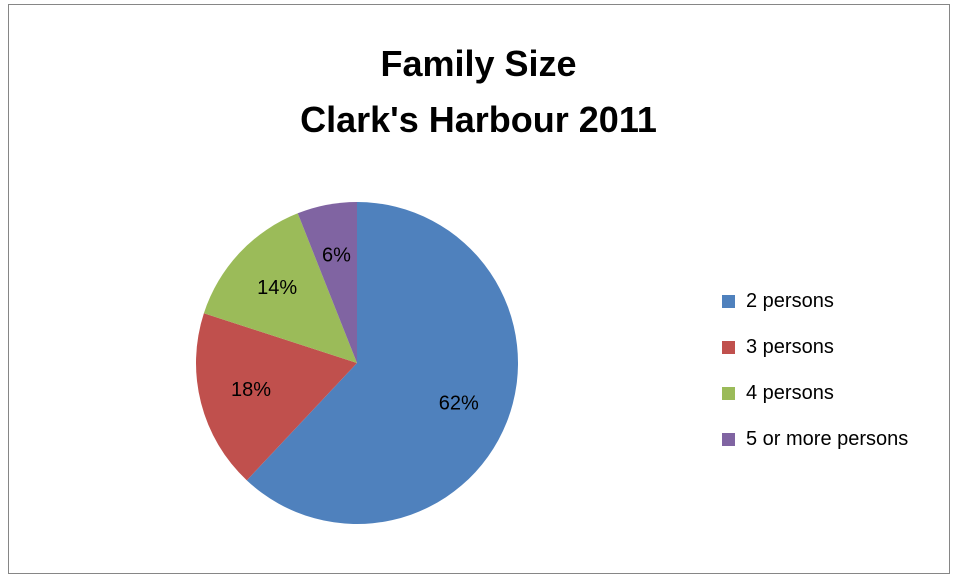 This screenshot has width=957, height=578. Describe the element at coordinates (251, 390) in the screenshot. I see `data-label-2: 18%` at that location.